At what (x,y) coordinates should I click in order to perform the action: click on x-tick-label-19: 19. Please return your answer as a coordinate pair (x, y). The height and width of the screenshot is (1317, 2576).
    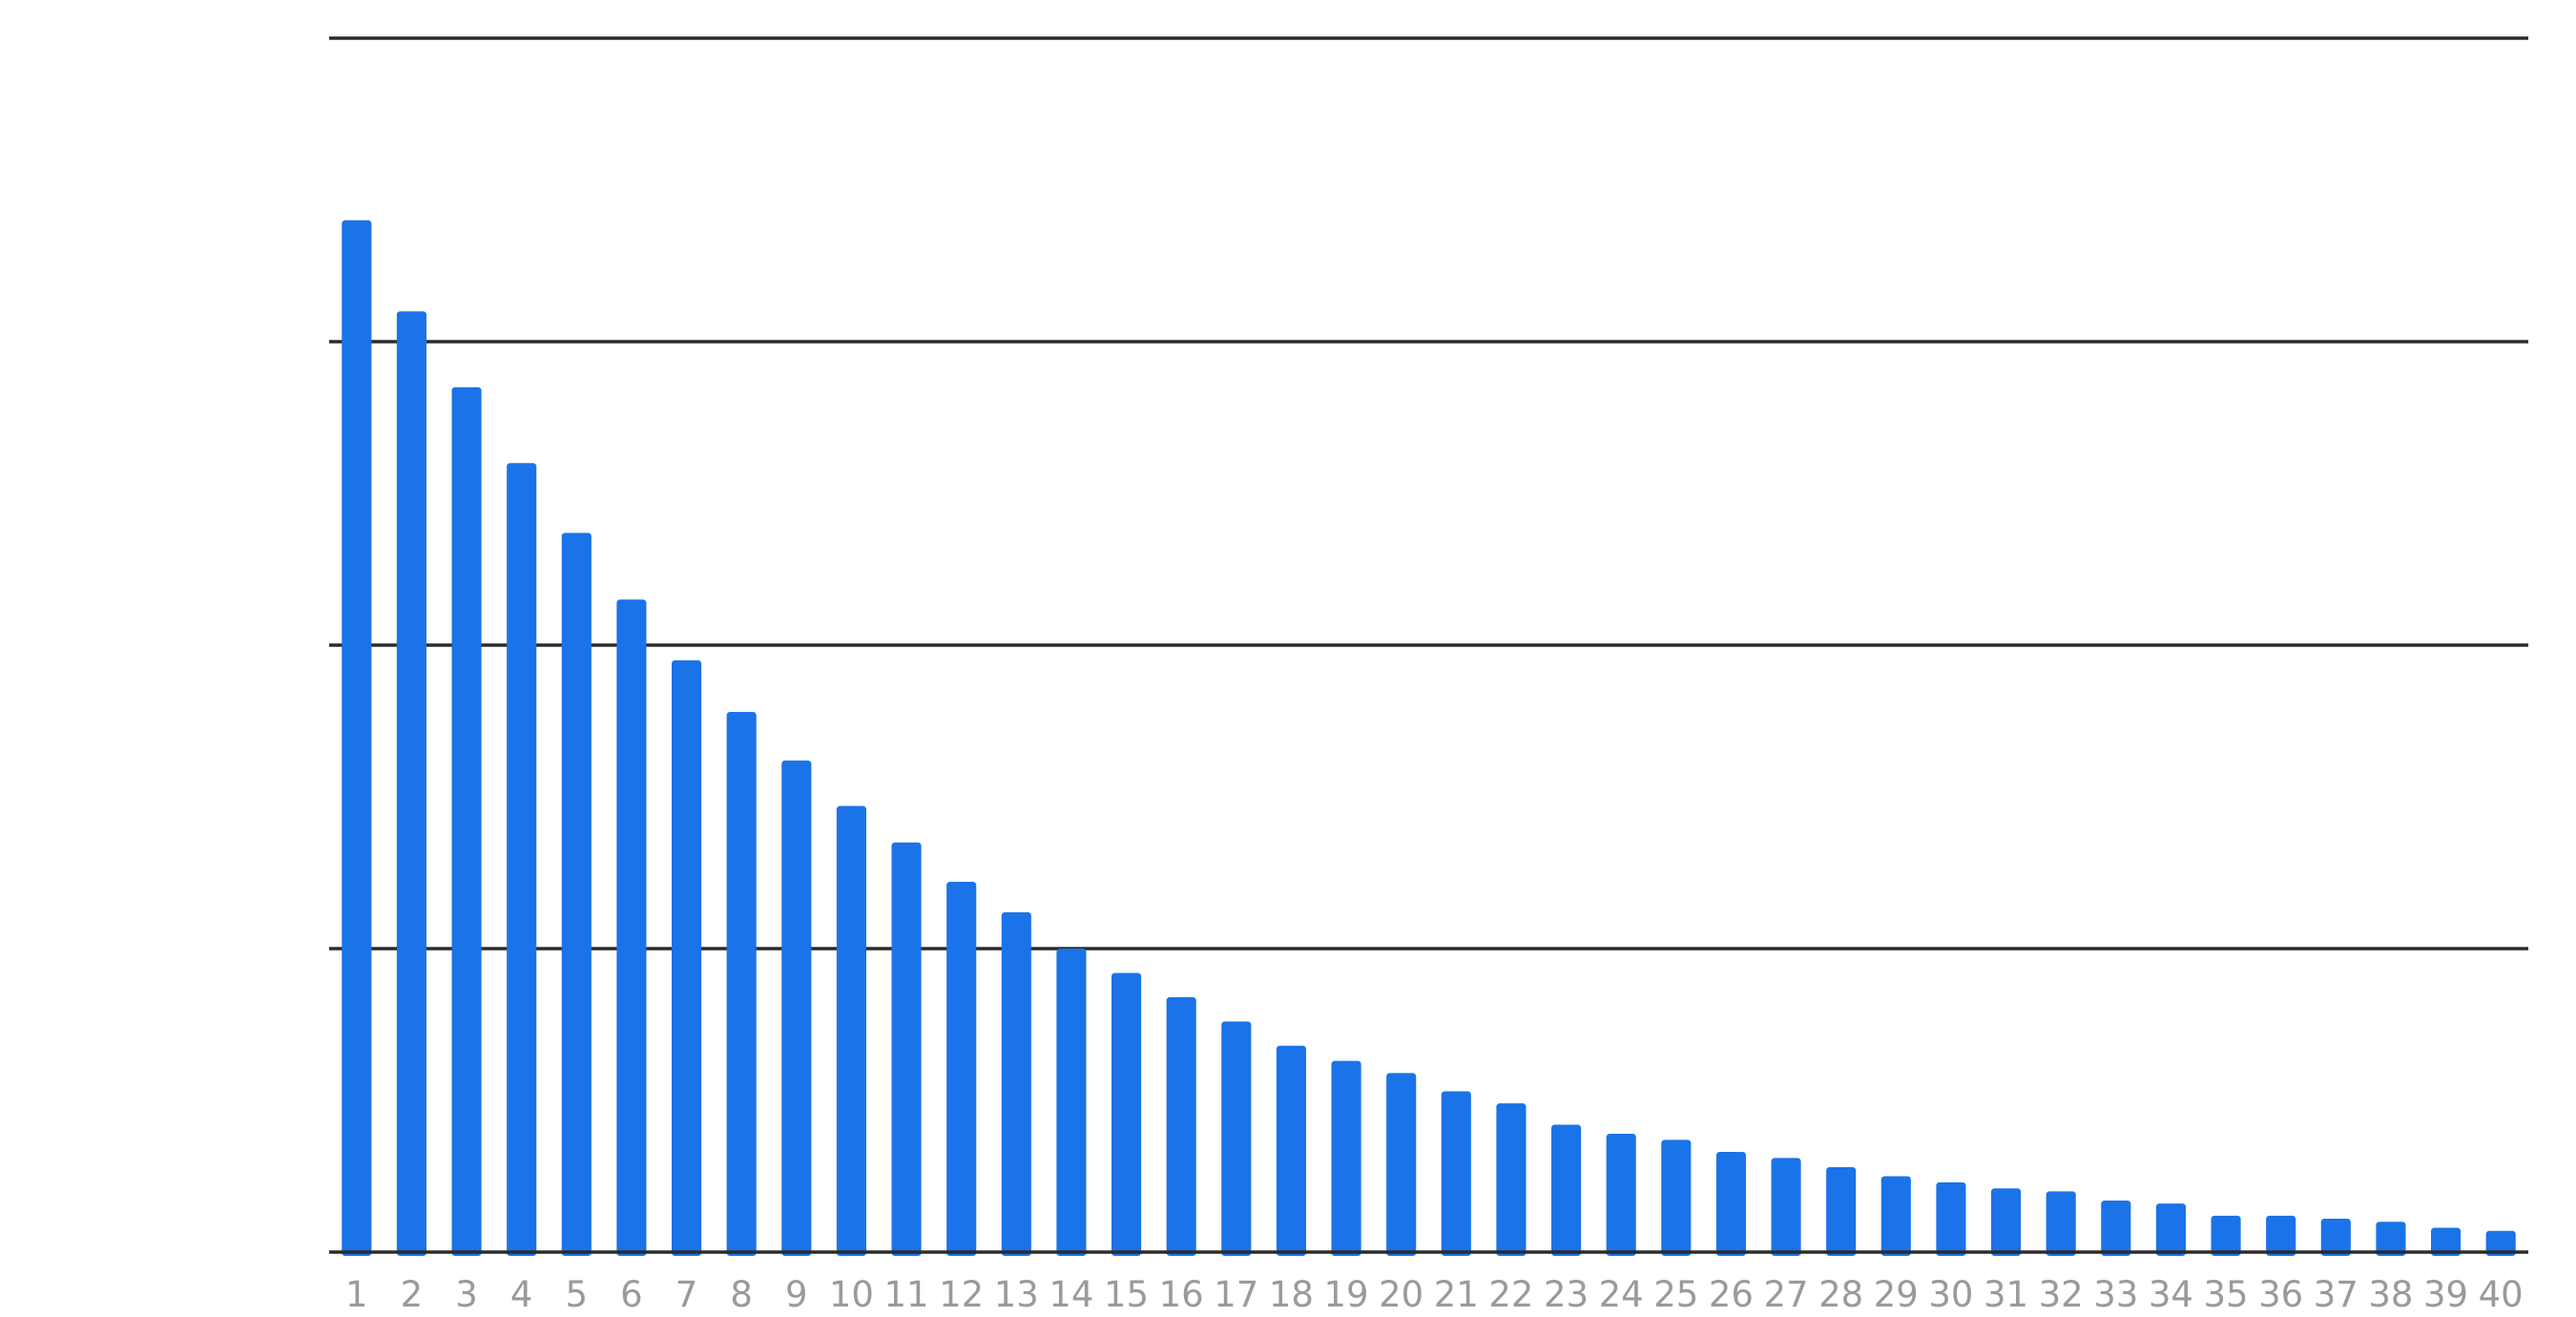
    Looking at the image, I should click on (1346, 1295).